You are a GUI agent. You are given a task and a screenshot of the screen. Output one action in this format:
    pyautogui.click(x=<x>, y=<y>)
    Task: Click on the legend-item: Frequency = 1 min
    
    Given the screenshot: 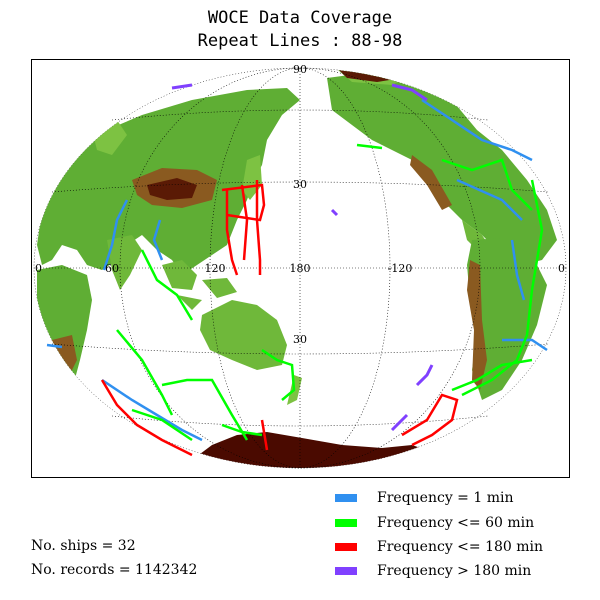 What is the action you would take?
    pyautogui.click(x=424, y=498)
    